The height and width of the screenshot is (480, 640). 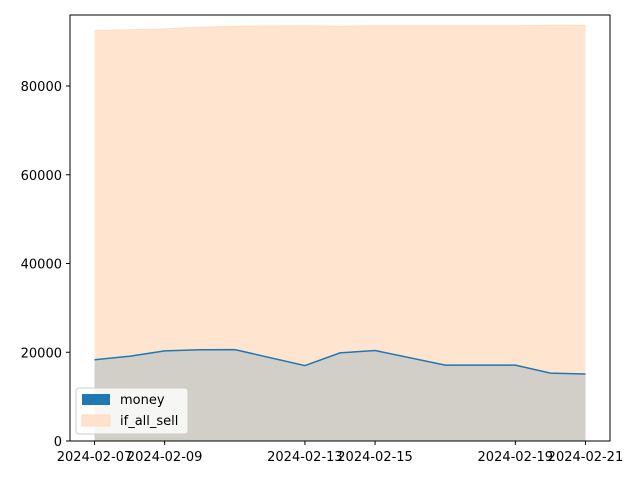 I want to click on y-tick-label: 80000, so click(x=41, y=87).